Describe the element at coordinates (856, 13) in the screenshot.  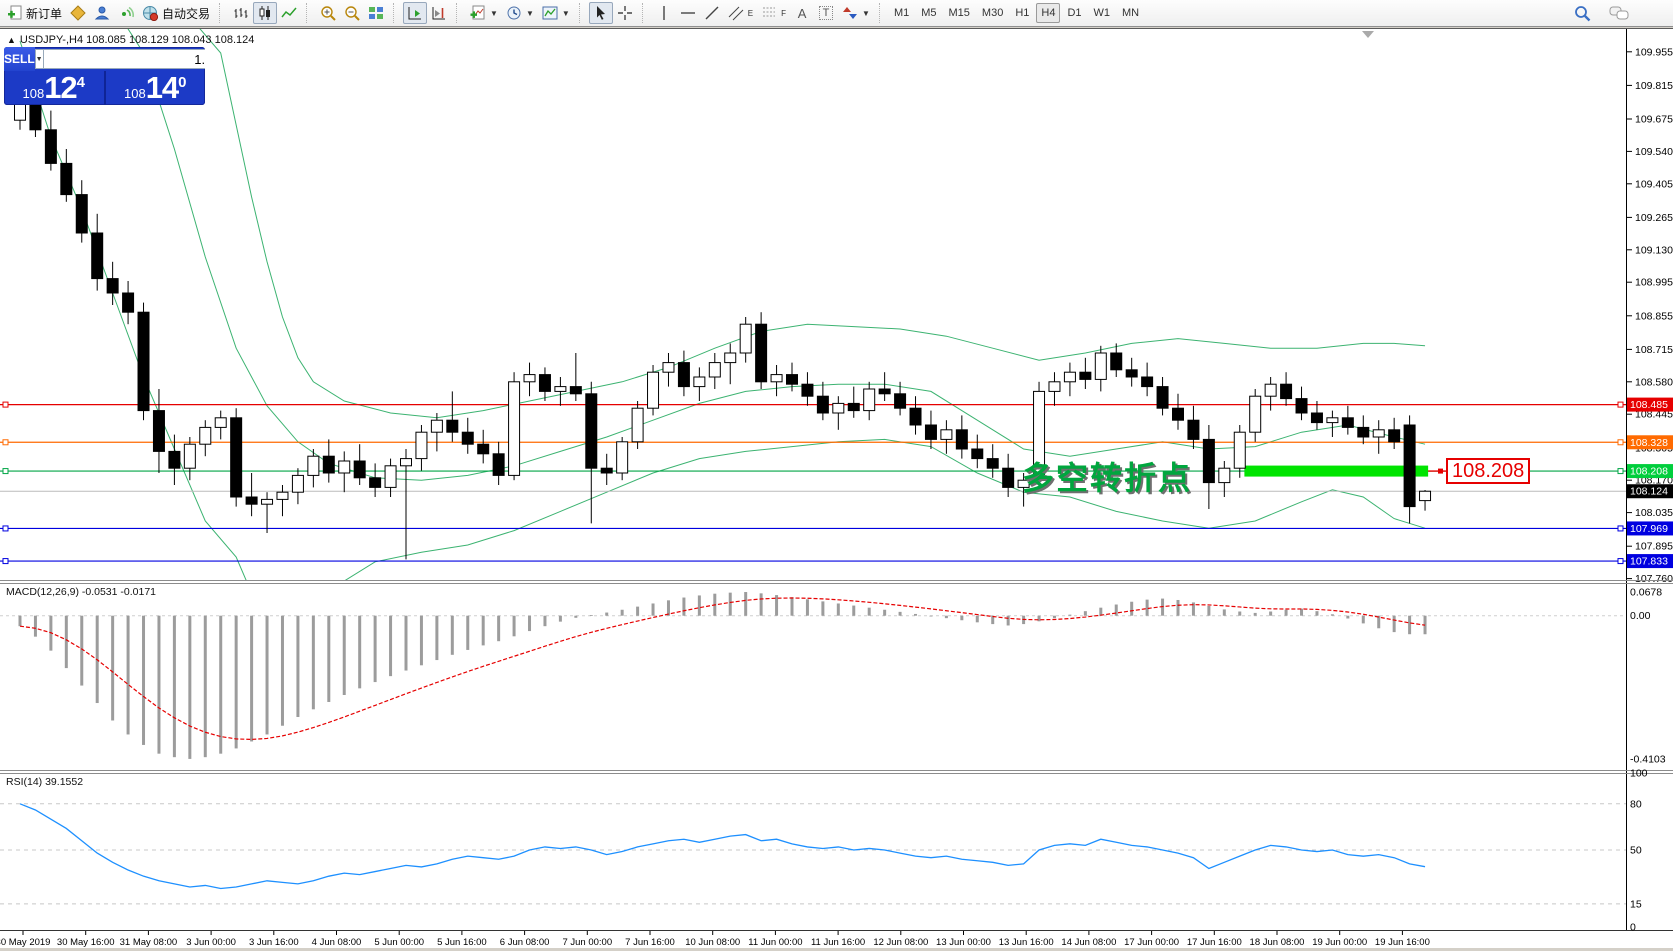
I see `arrows-tool-button: ▼` at that location.